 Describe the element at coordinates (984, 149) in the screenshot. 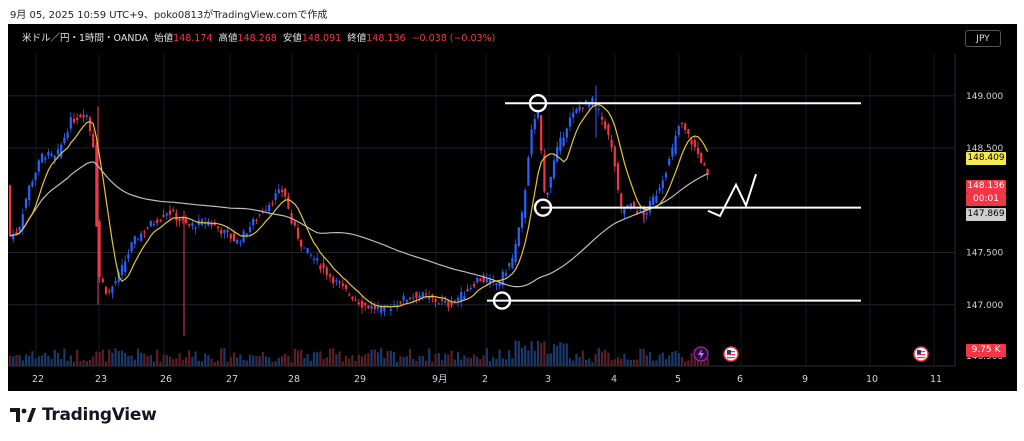

I see `price-axis-label: 148.500` at that location.